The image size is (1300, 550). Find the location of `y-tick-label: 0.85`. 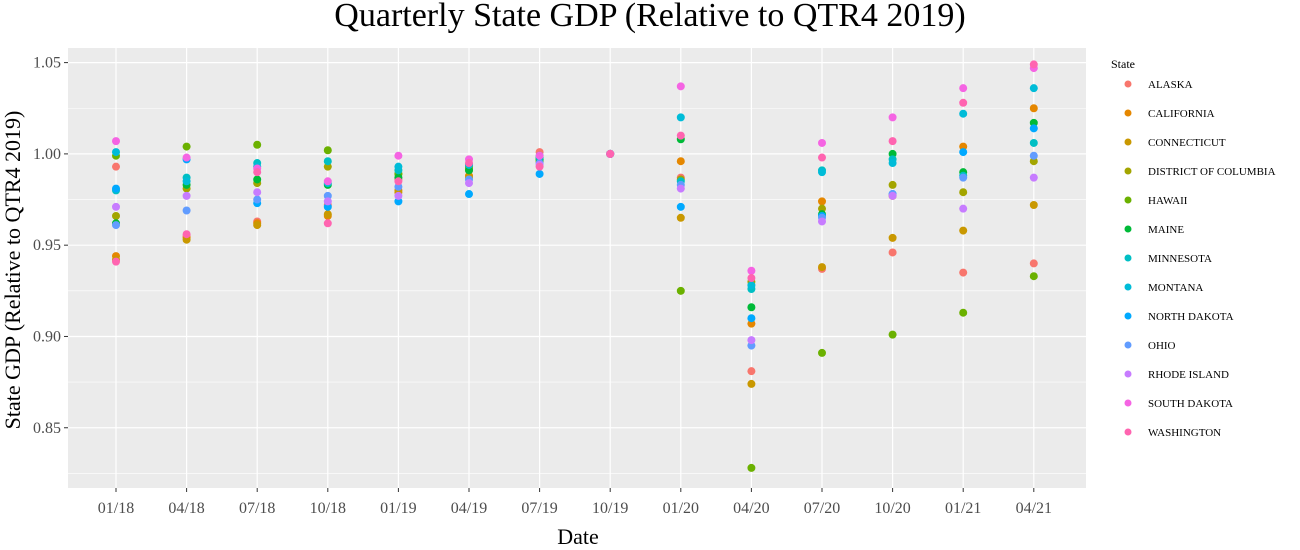

y-tick-label: 0.85 is located at coordinates (47, 428).